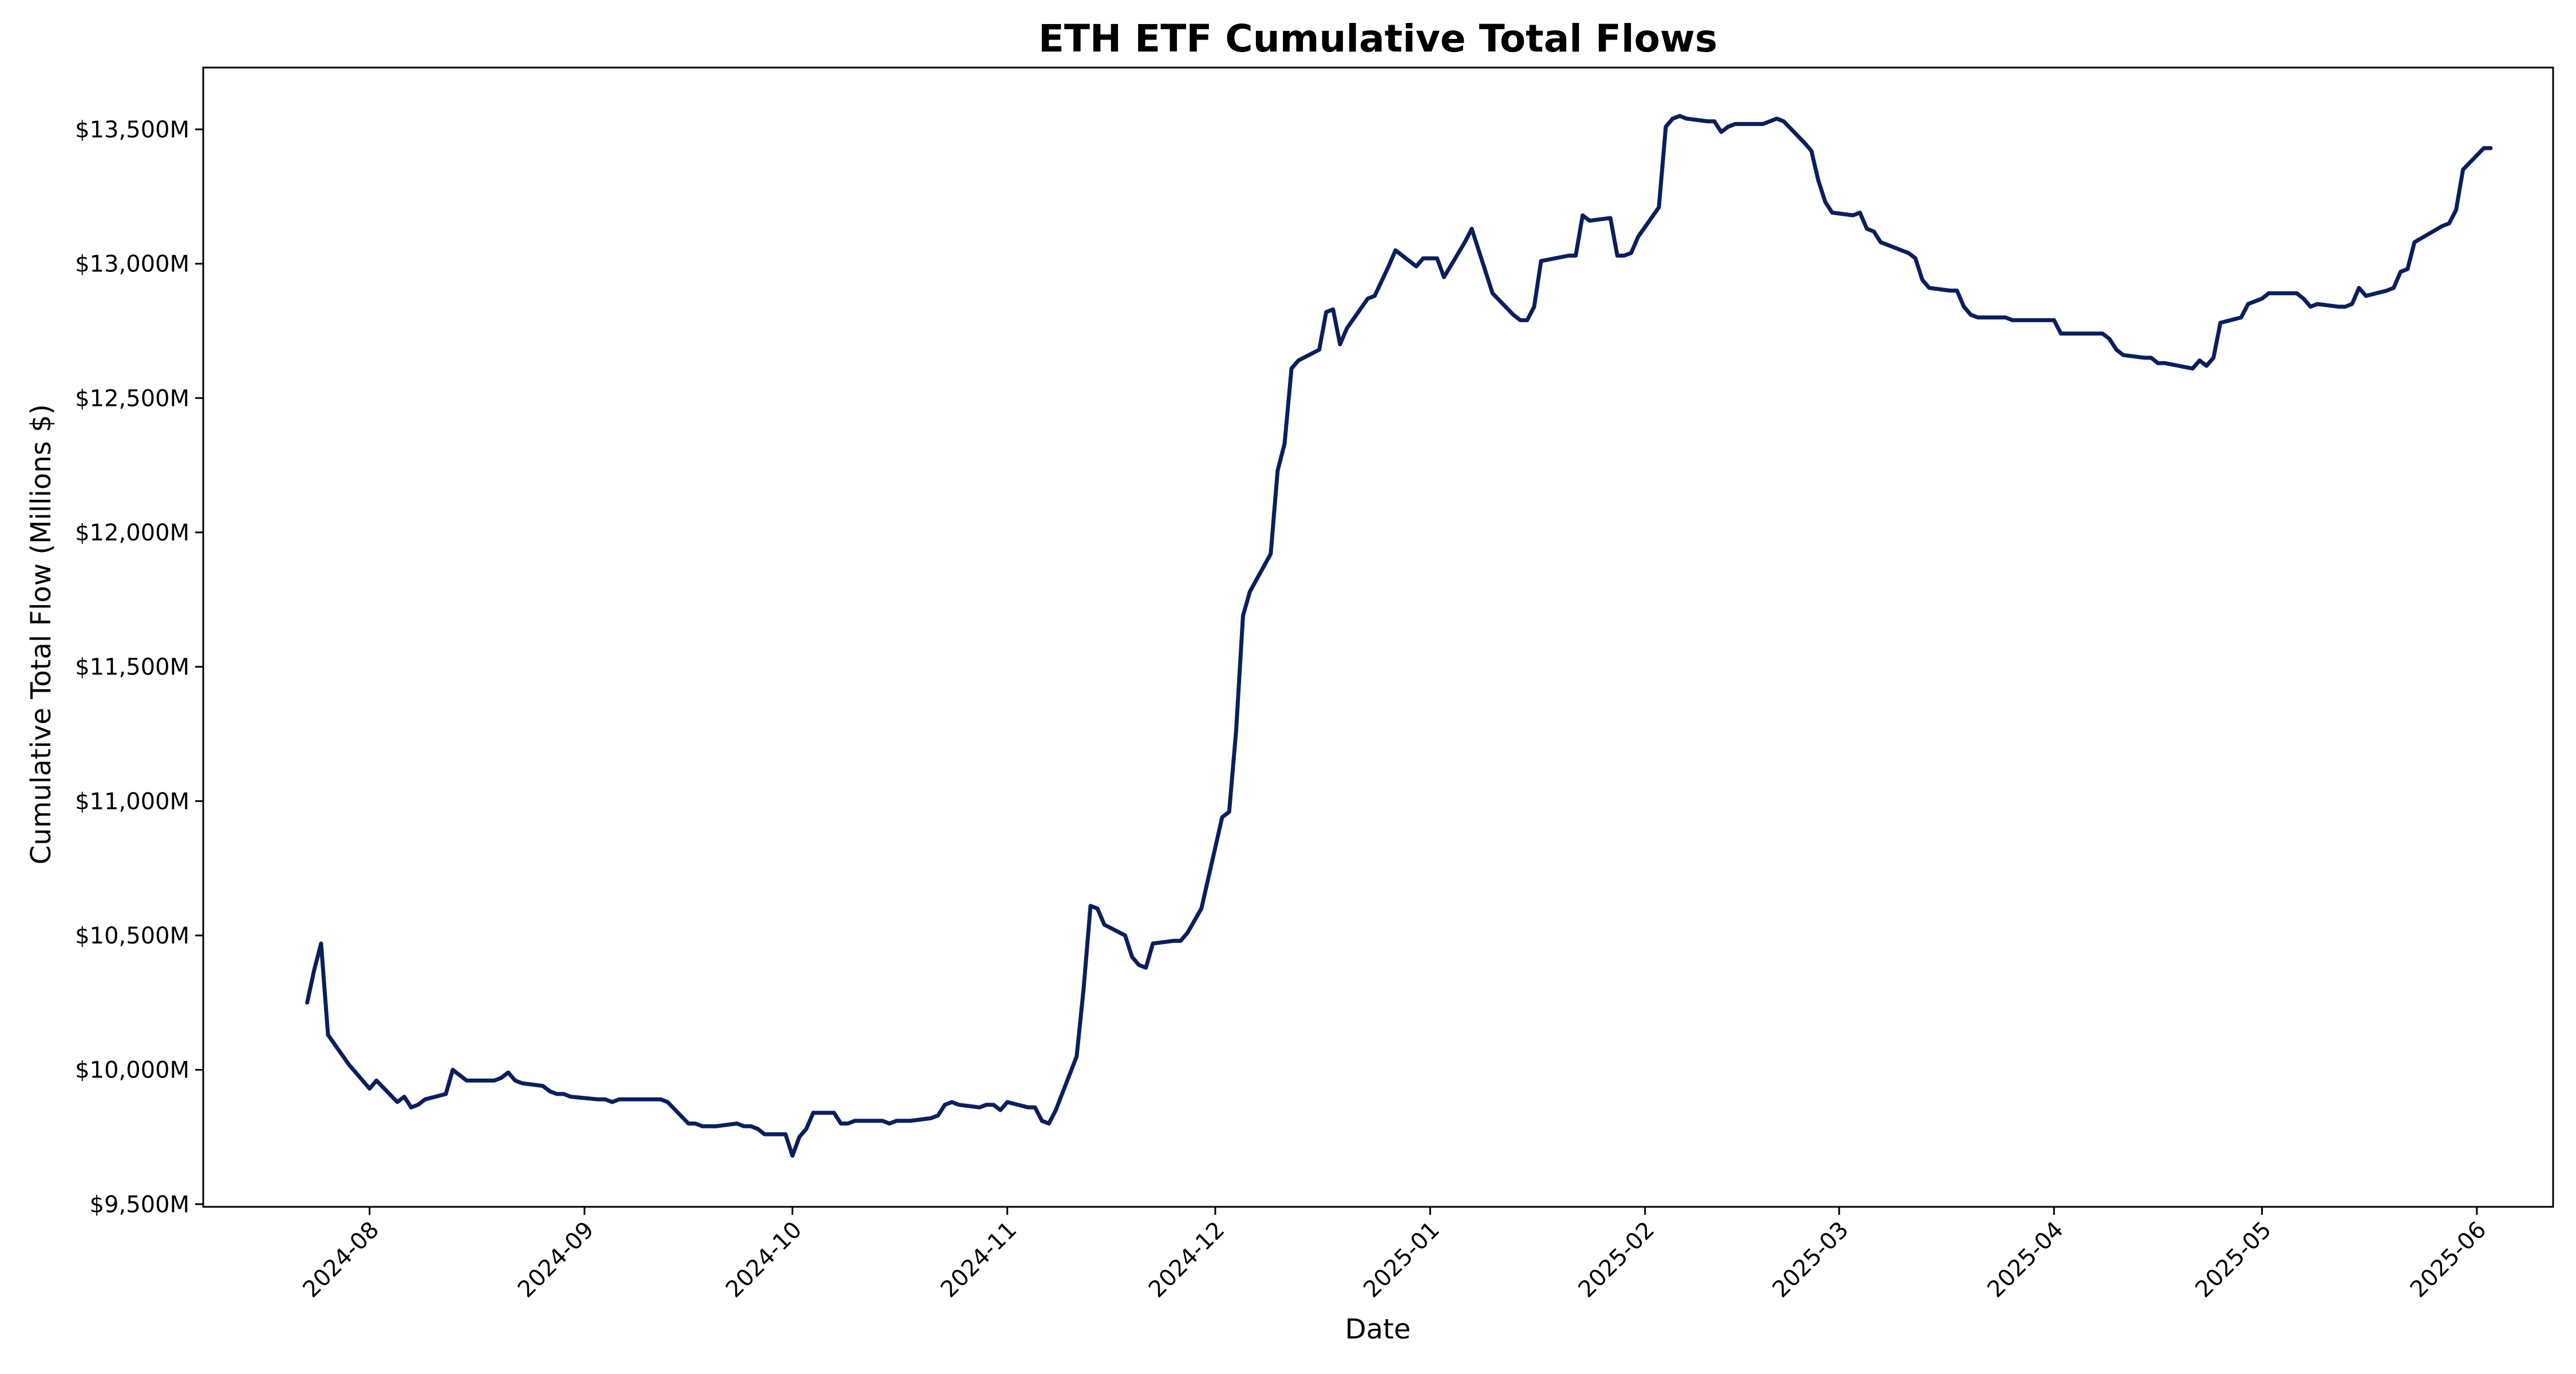  What do you see at coordinates (132, 130) in the screenshot?
I see `y-tick-label: $13,500M` at bounding box center [132, 130].